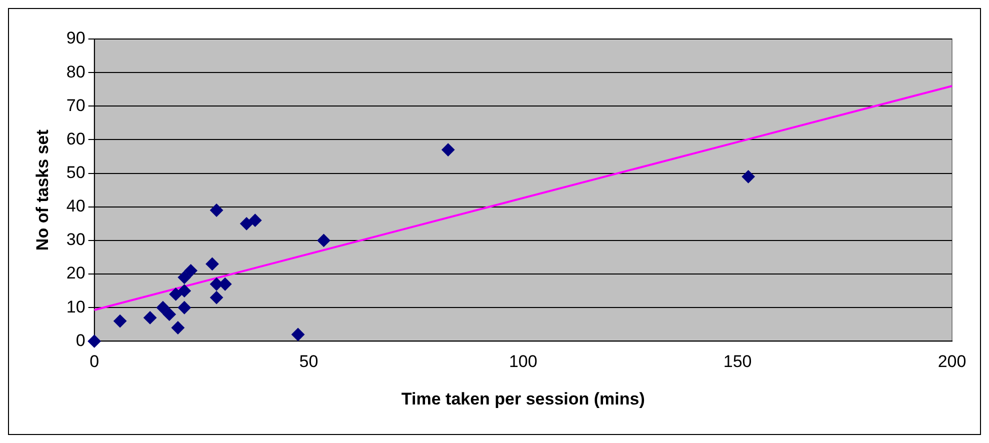 The image size is (989, 443). Describe the element at coordinates (76, 105) in the screenshot. I see `y-tick-label: 70` at that location.